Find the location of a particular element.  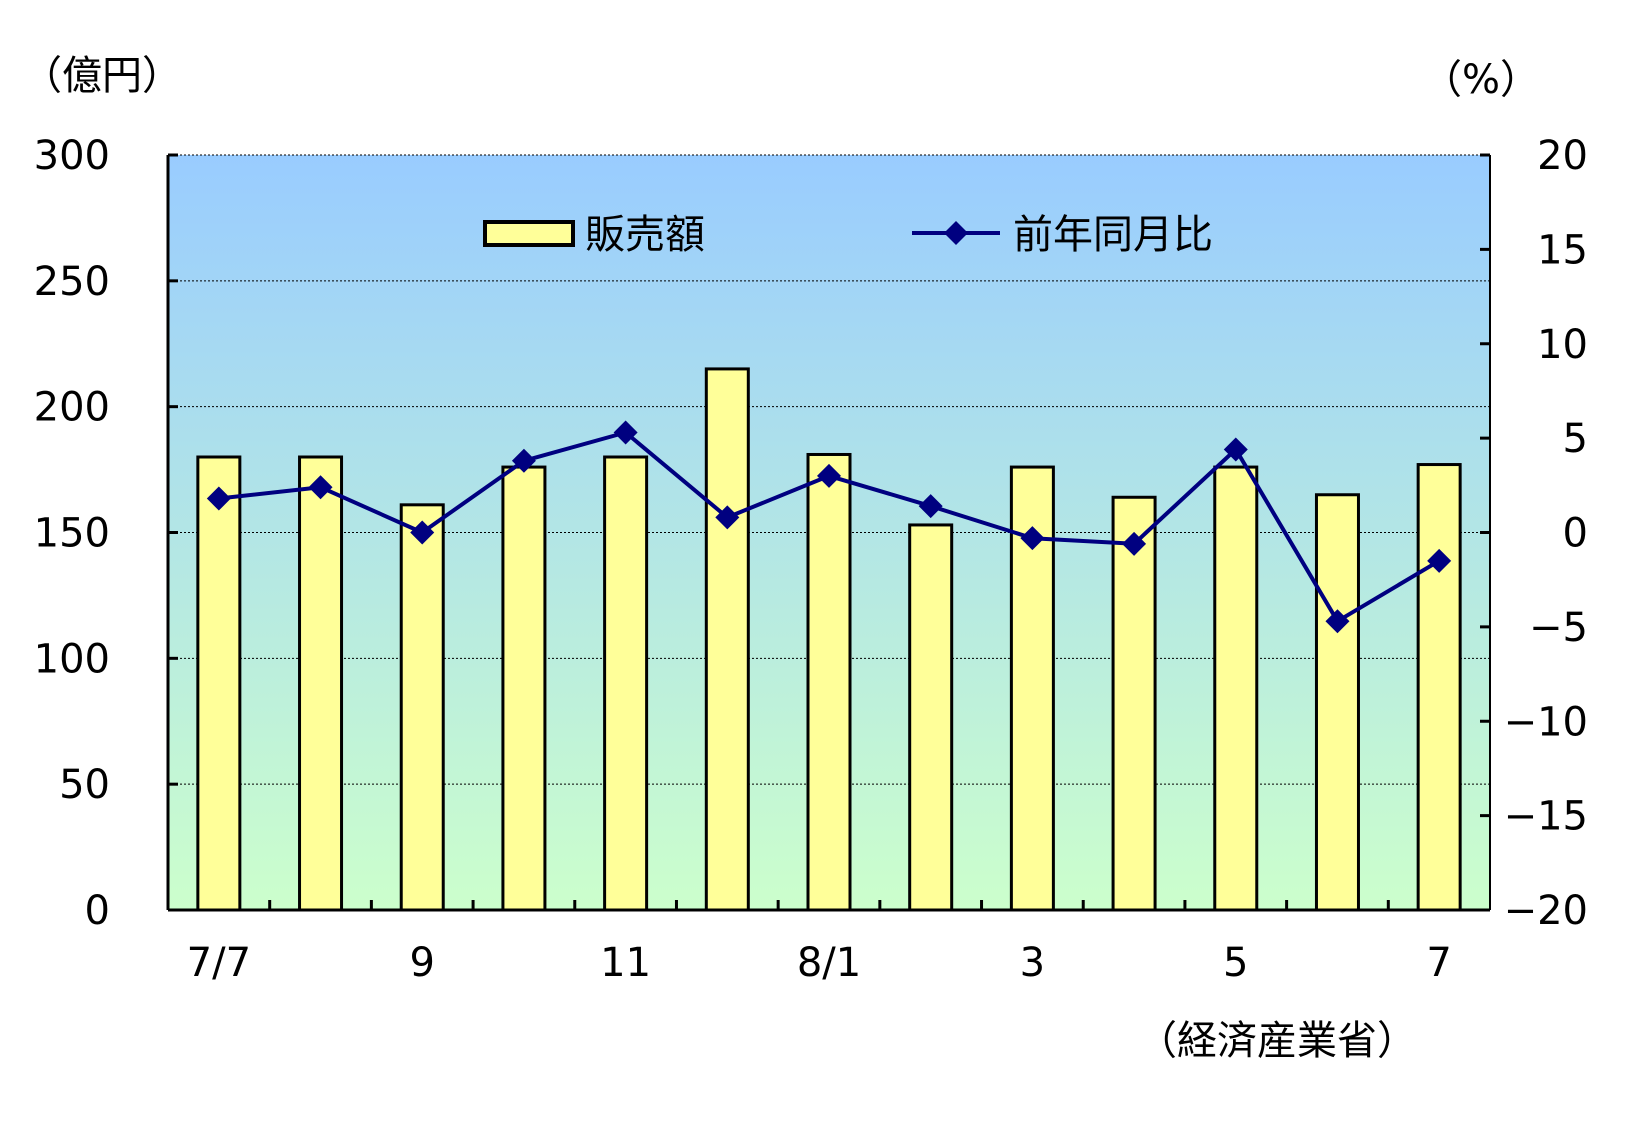

right-tick-label-0: 0 is located at coordinates (1575, 534).